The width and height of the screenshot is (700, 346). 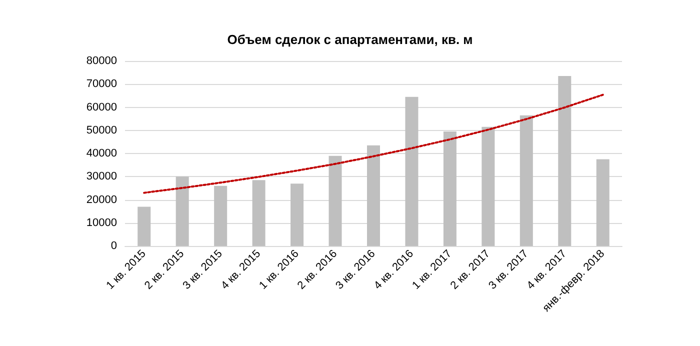 What do you see at coordinates (113, 246) in the screenshot?
I see `y-tick-label: 0` at bounding box center [113, 246].